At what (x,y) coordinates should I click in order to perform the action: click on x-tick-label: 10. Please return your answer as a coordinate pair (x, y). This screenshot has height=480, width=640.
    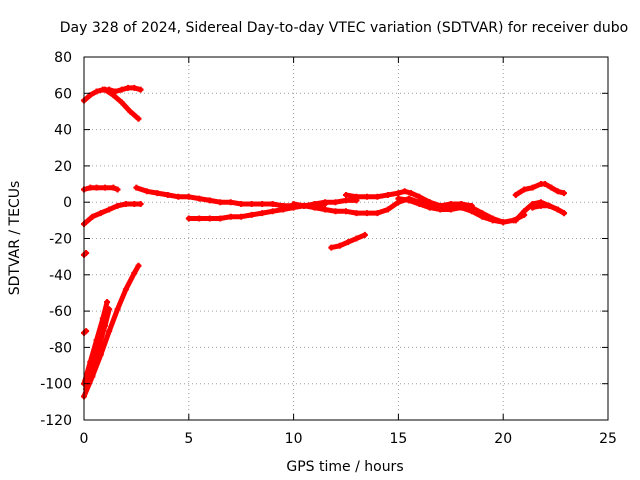
    Looking at the image, I should click on (294, 439).